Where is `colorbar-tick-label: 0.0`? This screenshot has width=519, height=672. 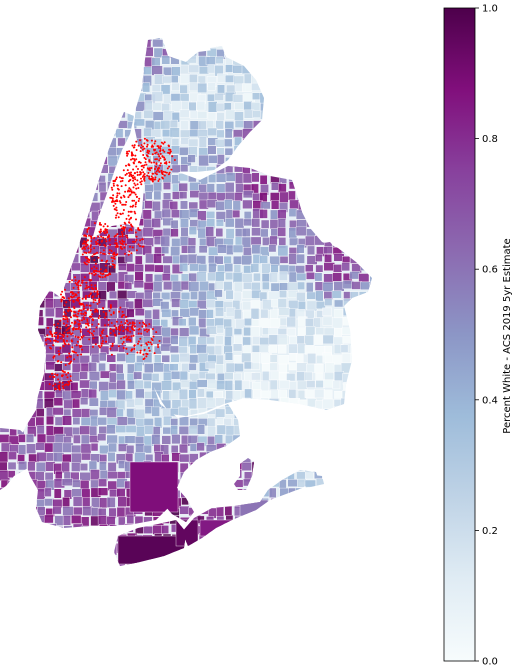 colorbar-tick-label: 0.0 is located at coordinates (490, 662).